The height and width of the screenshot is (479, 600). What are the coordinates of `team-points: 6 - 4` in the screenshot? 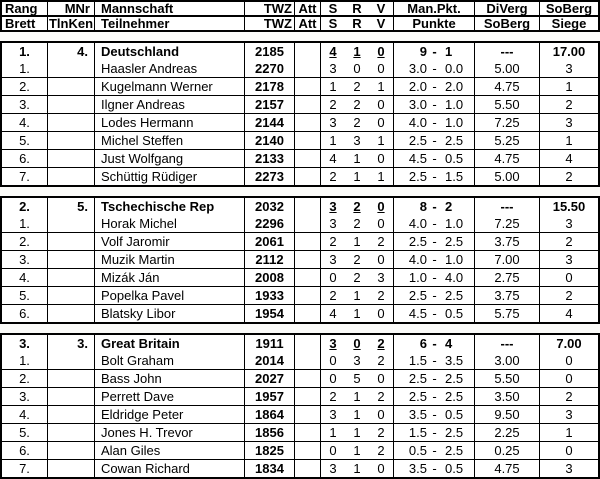 It's located at (434, 343).